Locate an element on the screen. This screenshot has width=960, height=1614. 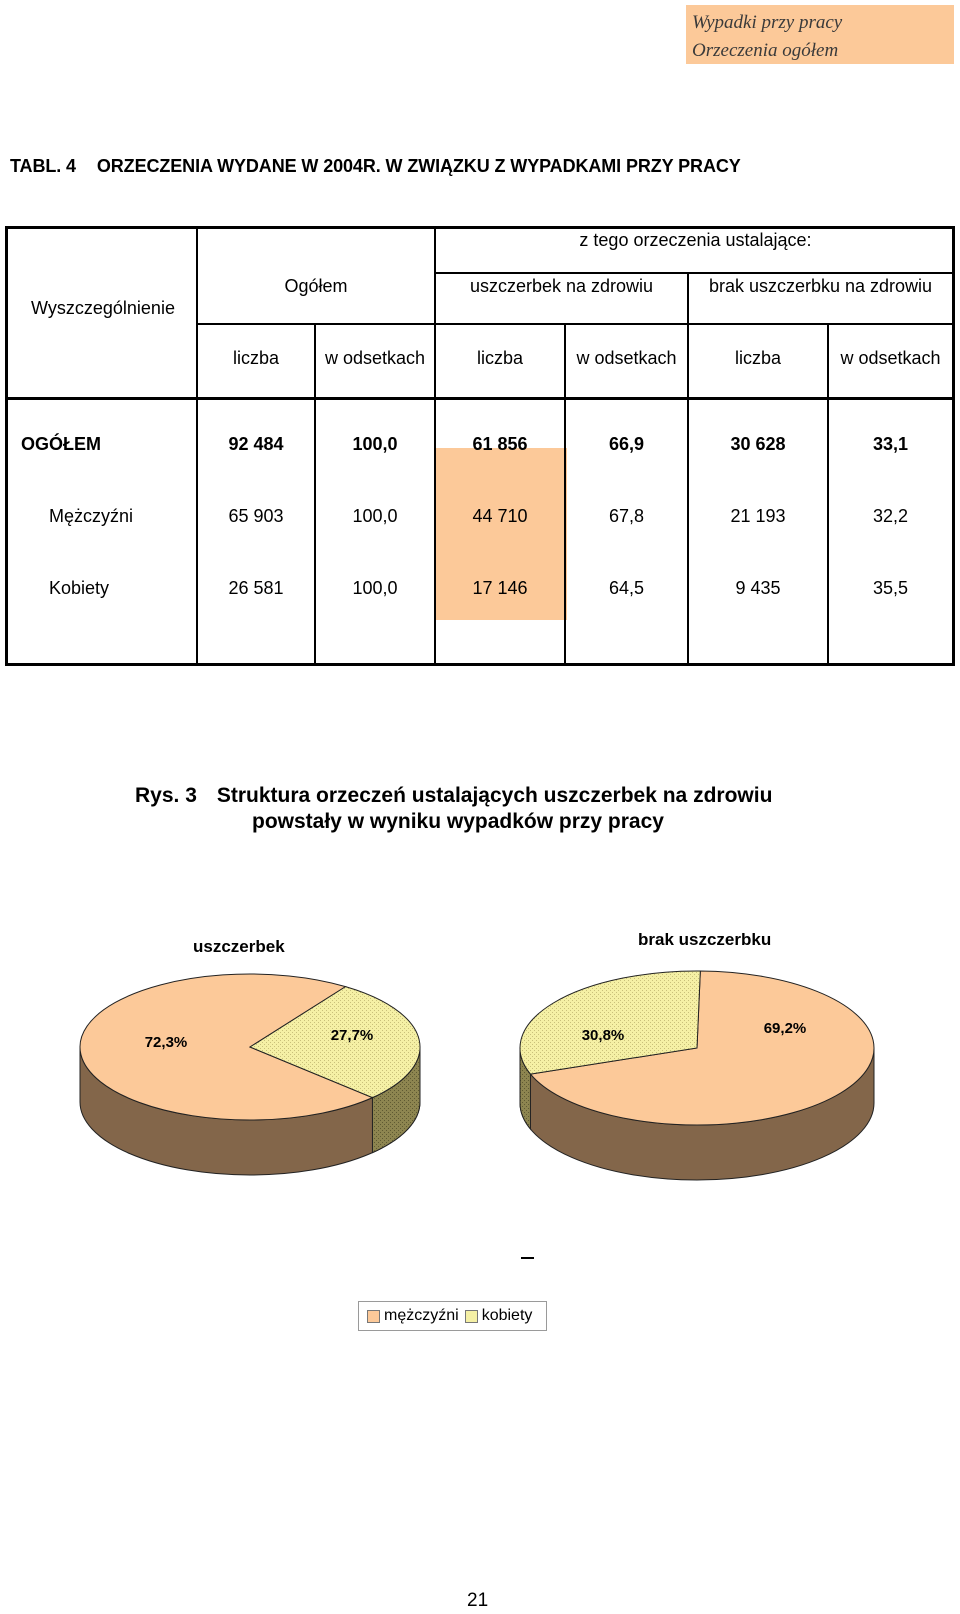
table-cell: 21 193 is located at coordinates (758, 516).